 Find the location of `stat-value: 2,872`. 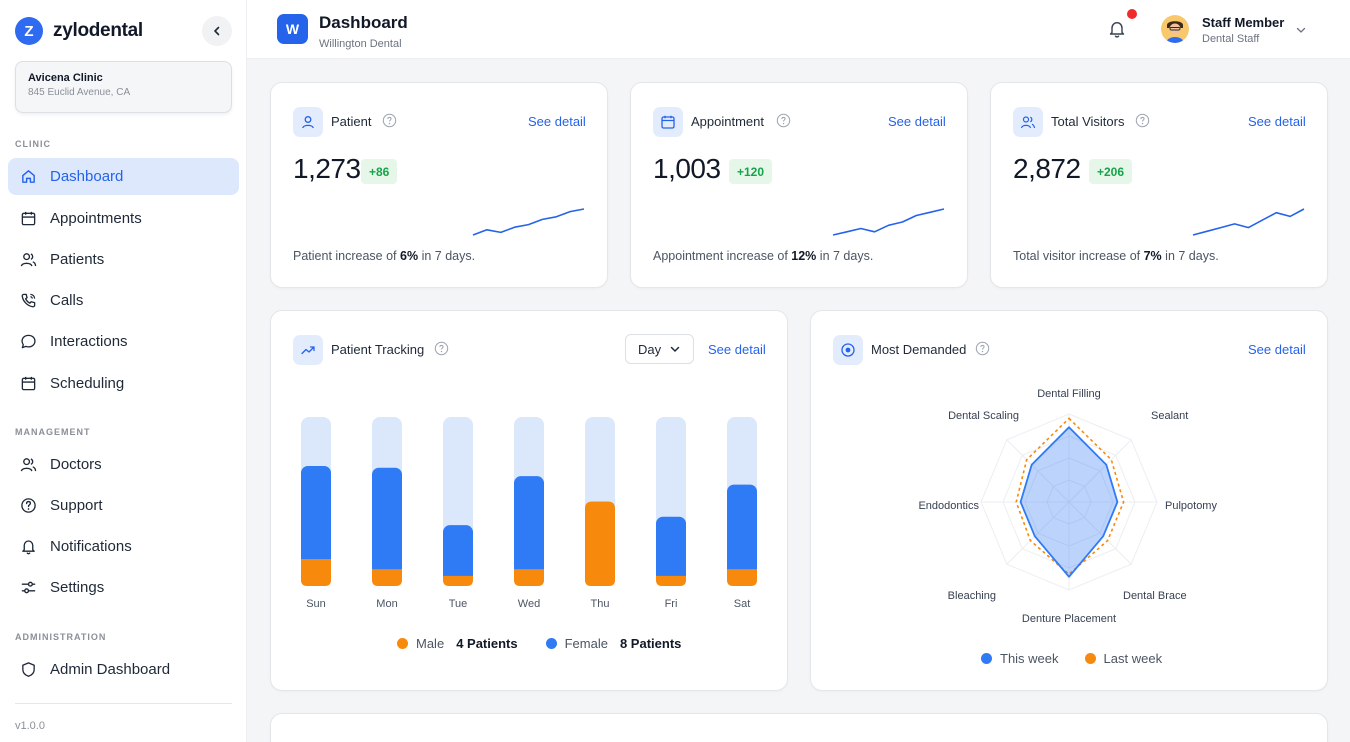

stat-value: 2,872 is located at coordinates (1047, 168).